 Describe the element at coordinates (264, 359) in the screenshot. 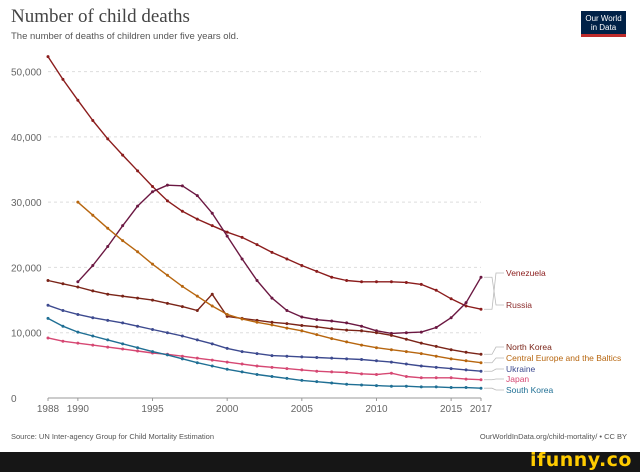

I see `series-line-japan` at that location.